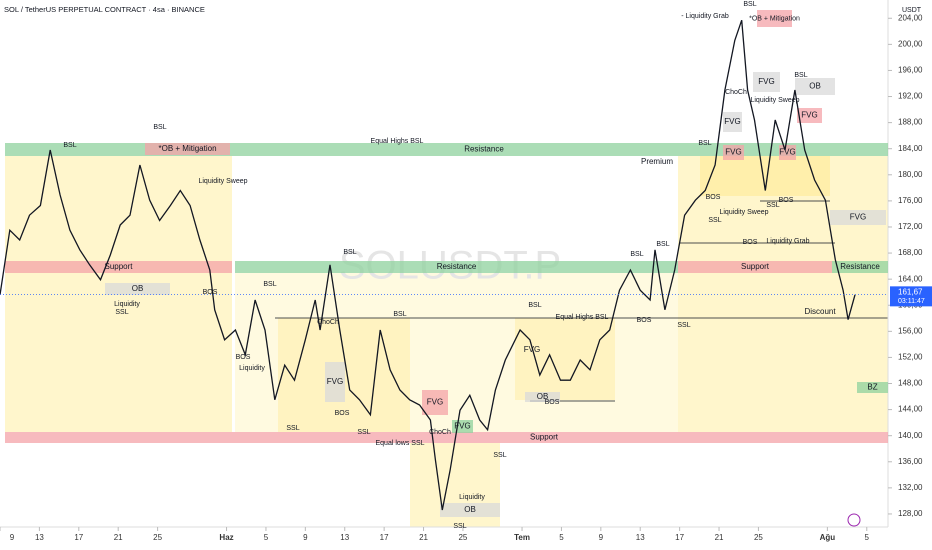  I want to click on annotation: FVG, so click(532, 349).